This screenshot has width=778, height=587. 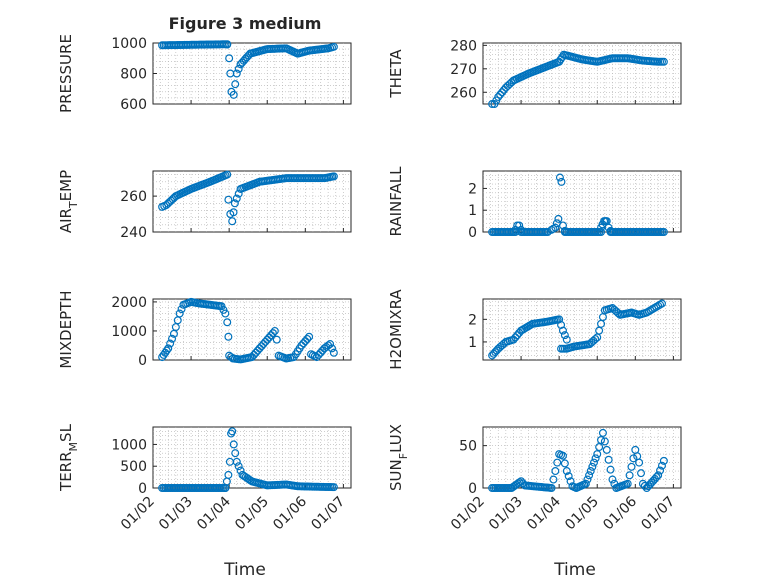 What do you see at coordinates (129, 303) in the screenshot?
I see `y-tick-label: 2000` at bounding box center [129, 303].